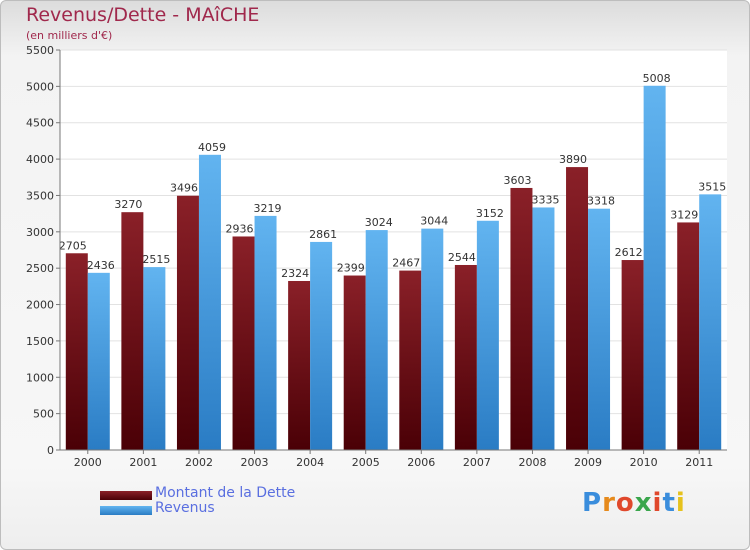 Image resolution: width=750 pixels, height=550 pixels. What do you see at coordinates (212, 147) in the screenshot?
I see `data-label-revenus-2002: 4059` at bounding box center [212, 147].